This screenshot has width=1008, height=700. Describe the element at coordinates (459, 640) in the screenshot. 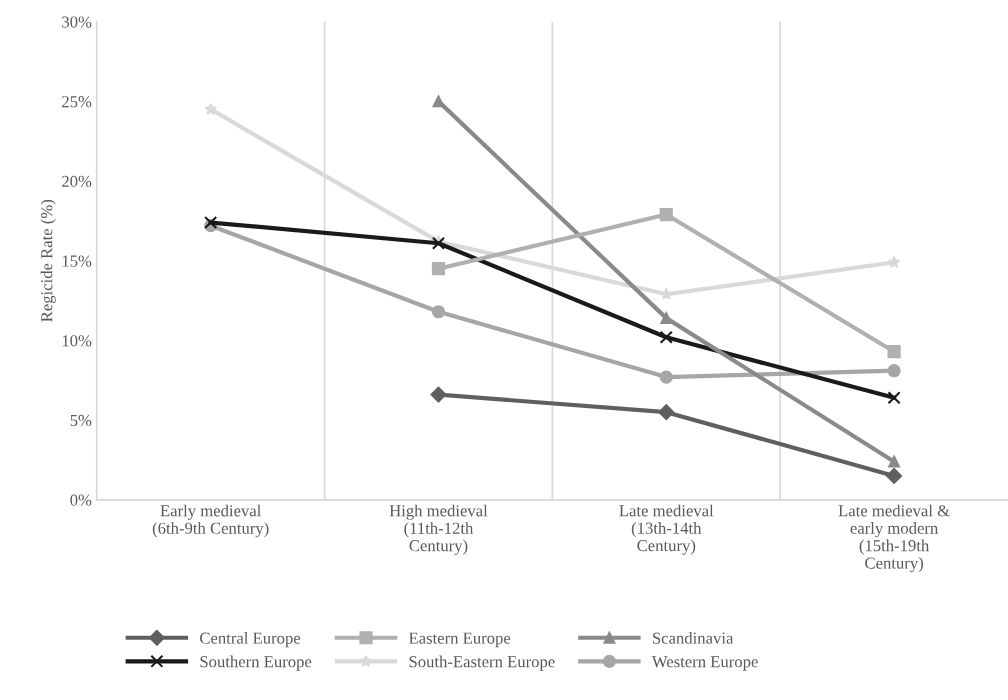

I see `legend-label: Eastern Europe` at that location.